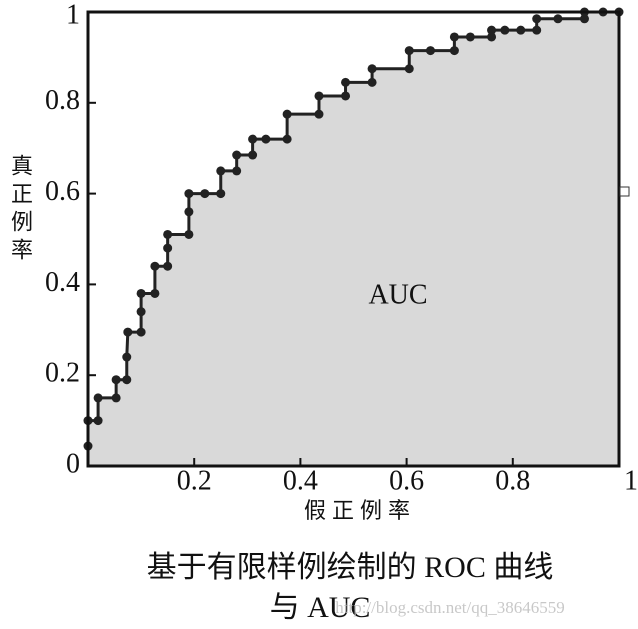  I want to click on auc-label: AUC, so click(397, 294).